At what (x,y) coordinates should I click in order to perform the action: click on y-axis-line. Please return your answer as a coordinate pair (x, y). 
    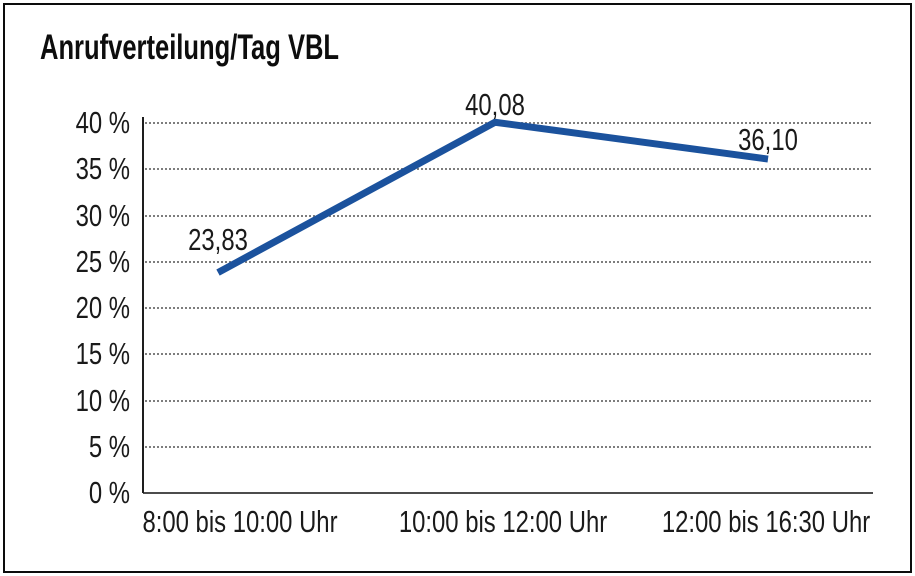
    Looking at the image, I should click on (143, 305).